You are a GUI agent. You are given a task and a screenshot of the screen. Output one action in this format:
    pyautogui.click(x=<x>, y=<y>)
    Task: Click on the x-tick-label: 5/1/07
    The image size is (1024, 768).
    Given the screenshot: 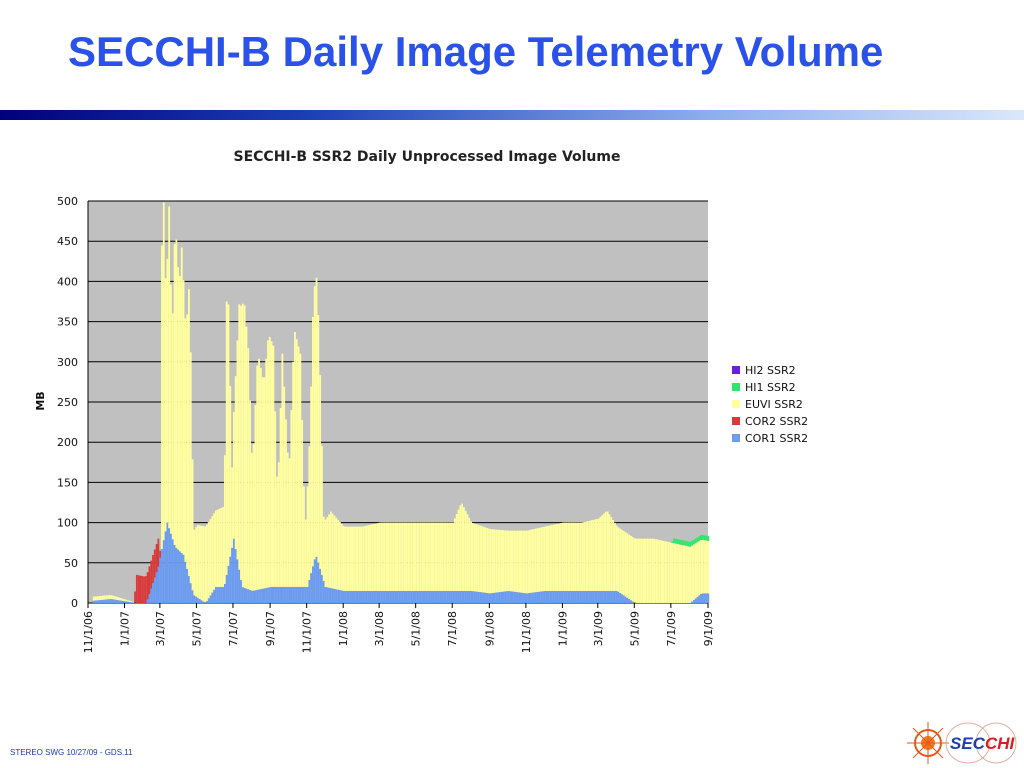 What is the action you would take?
    pyautogui.click(x=196, y=628)
    